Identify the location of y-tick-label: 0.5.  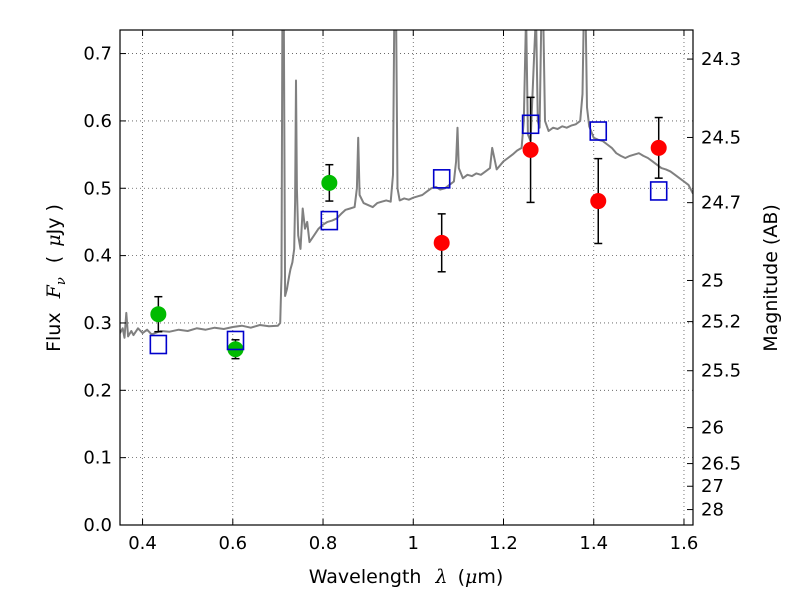
(97, 188).